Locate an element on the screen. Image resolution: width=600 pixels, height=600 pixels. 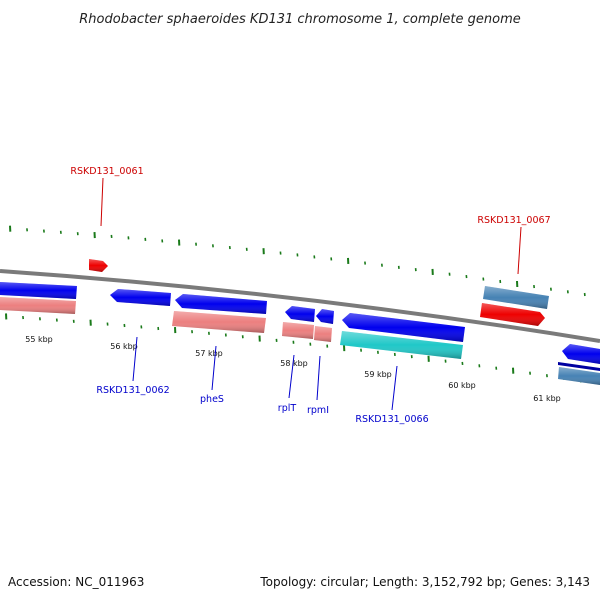
tick-label: 60 kbp is located at coordinates (462, 385).